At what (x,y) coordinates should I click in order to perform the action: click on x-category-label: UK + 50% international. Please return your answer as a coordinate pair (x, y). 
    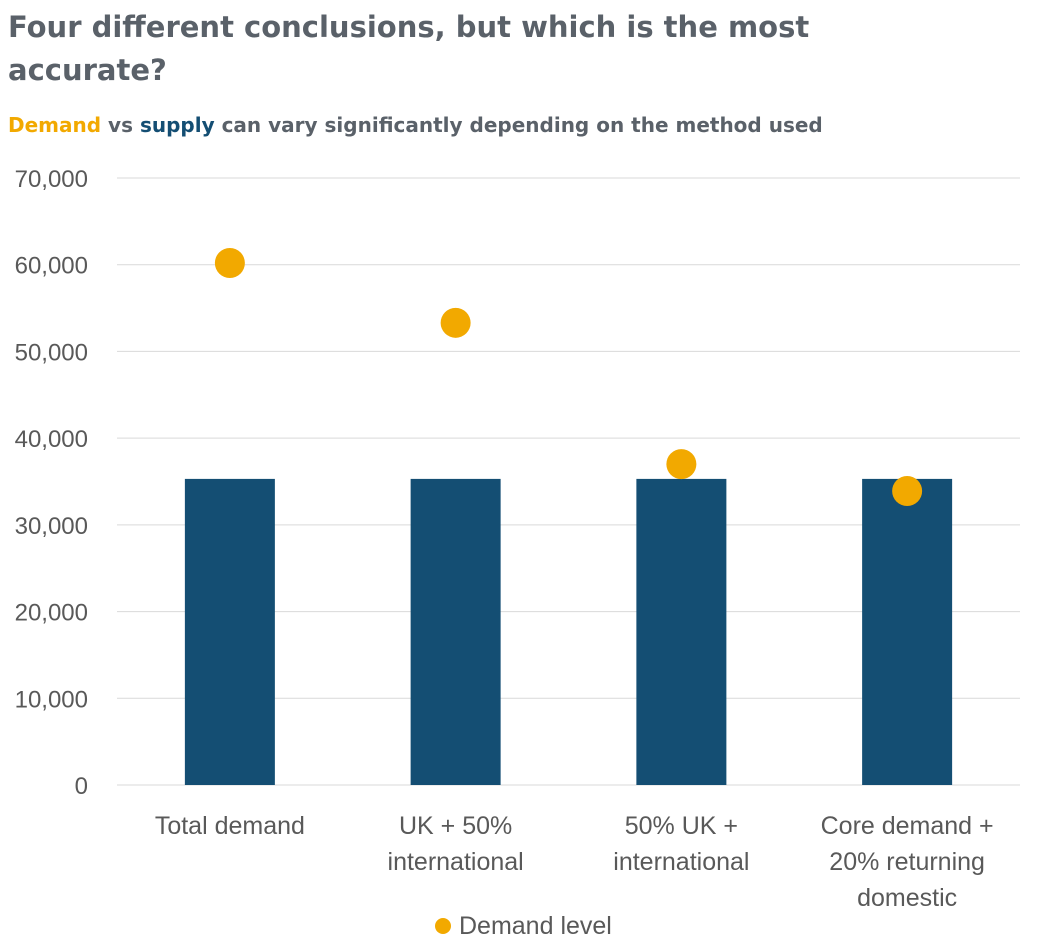
    Looking at the image, I should click on (456, 844).